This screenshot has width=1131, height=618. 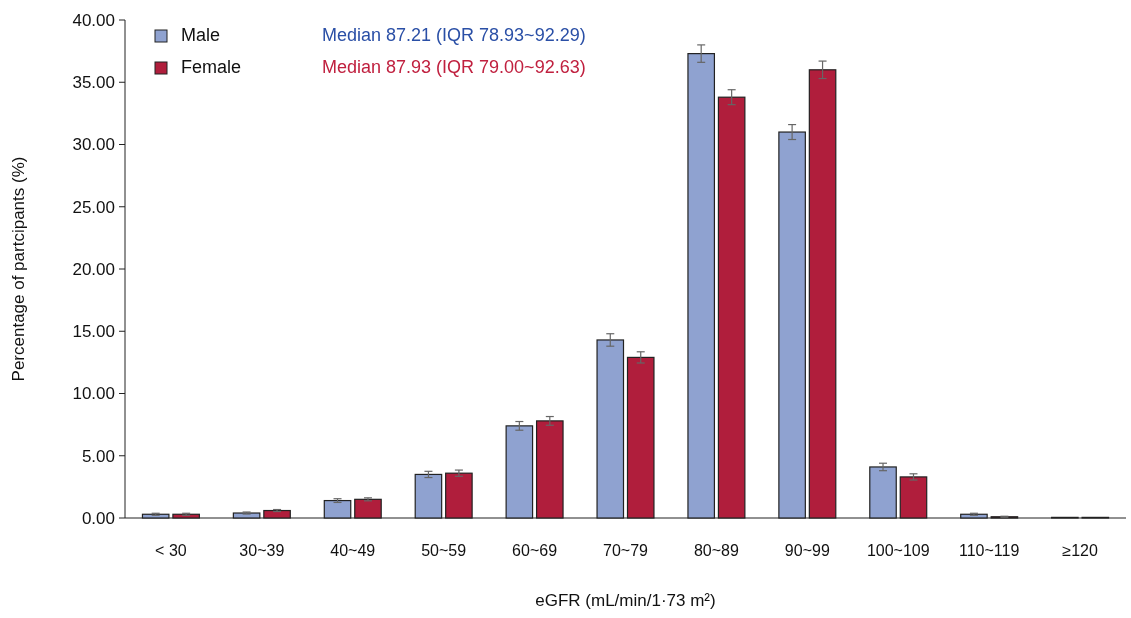 What do you see at coordinates (535, 550) in the screenshot?
I see `x-tick-label: 60~69` at bounding box center [535, 550].